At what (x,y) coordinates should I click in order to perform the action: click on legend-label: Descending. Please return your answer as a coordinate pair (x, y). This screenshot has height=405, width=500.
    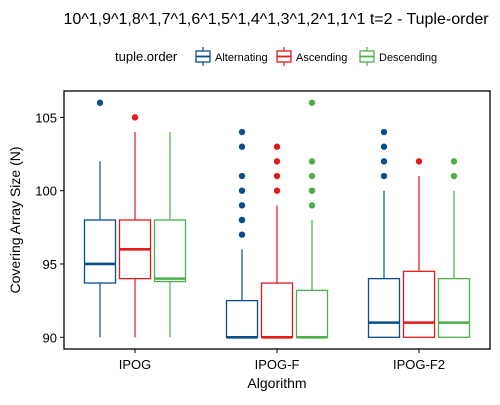
    Looking at the image, I should click on (408, 58).